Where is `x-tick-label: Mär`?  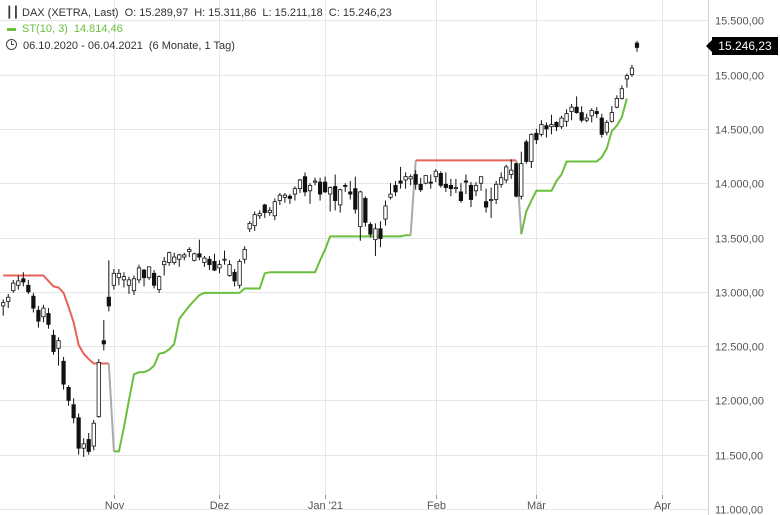
x-tick-label: Mär is located at coordinates (536, 506).